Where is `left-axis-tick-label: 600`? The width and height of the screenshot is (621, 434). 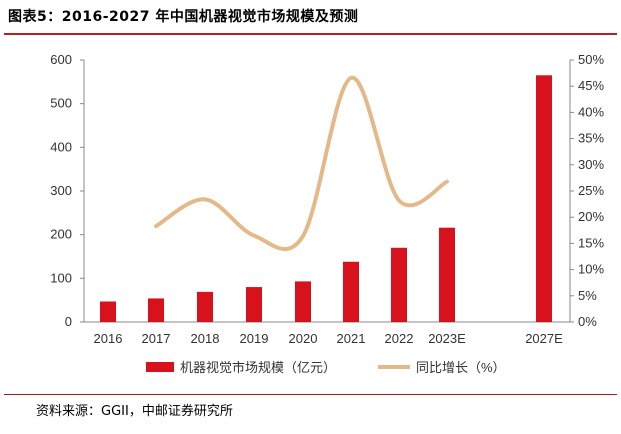 left-axis-tick-label: 600 is located at coordinates (61, 59).